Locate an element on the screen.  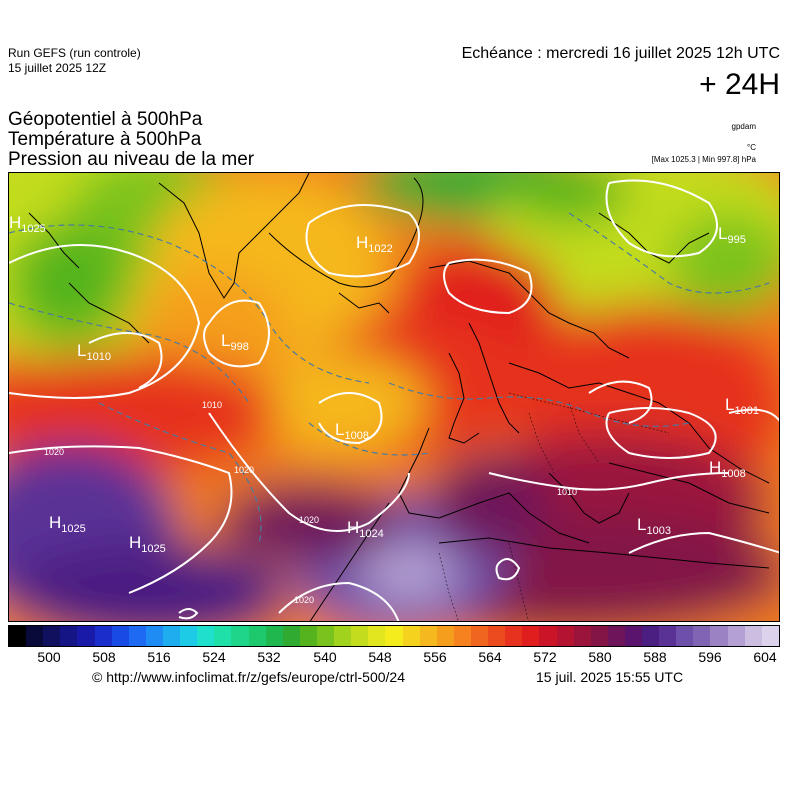
unit-pressure-range: [Max 1025.3 | Min 997.8] hPa is located at coordinates (703, 159).